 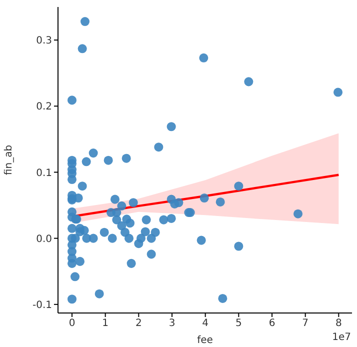 I want to click on x-tick-label: 4, so click(x=205, y=324).